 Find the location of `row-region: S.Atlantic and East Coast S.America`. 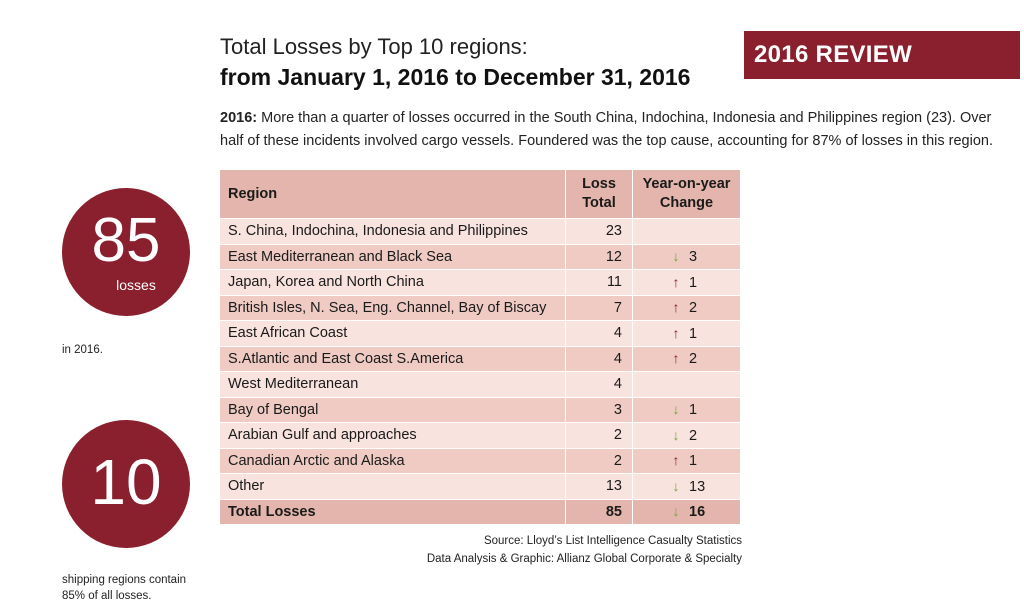

row-region: S.Atlantic and East Coast S.America is located at coordinates (393, 359).